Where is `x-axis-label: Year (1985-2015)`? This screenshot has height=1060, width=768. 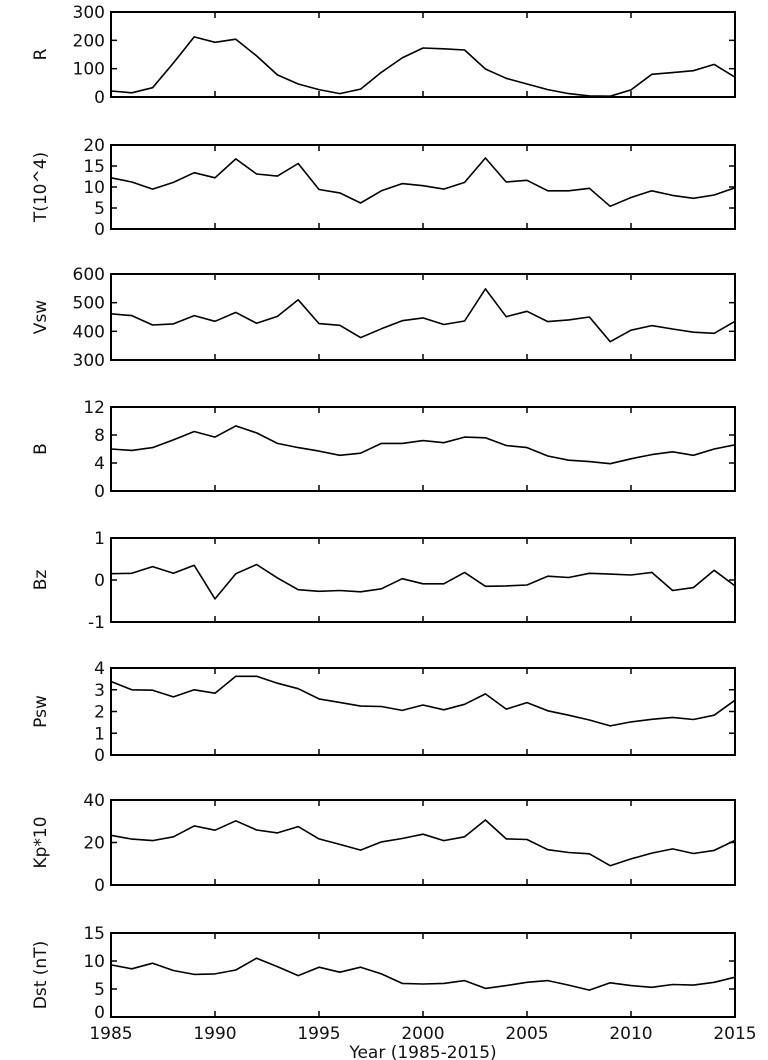 x-axis-label: Year (1985-2015) is located at coordinates (422, 1051).